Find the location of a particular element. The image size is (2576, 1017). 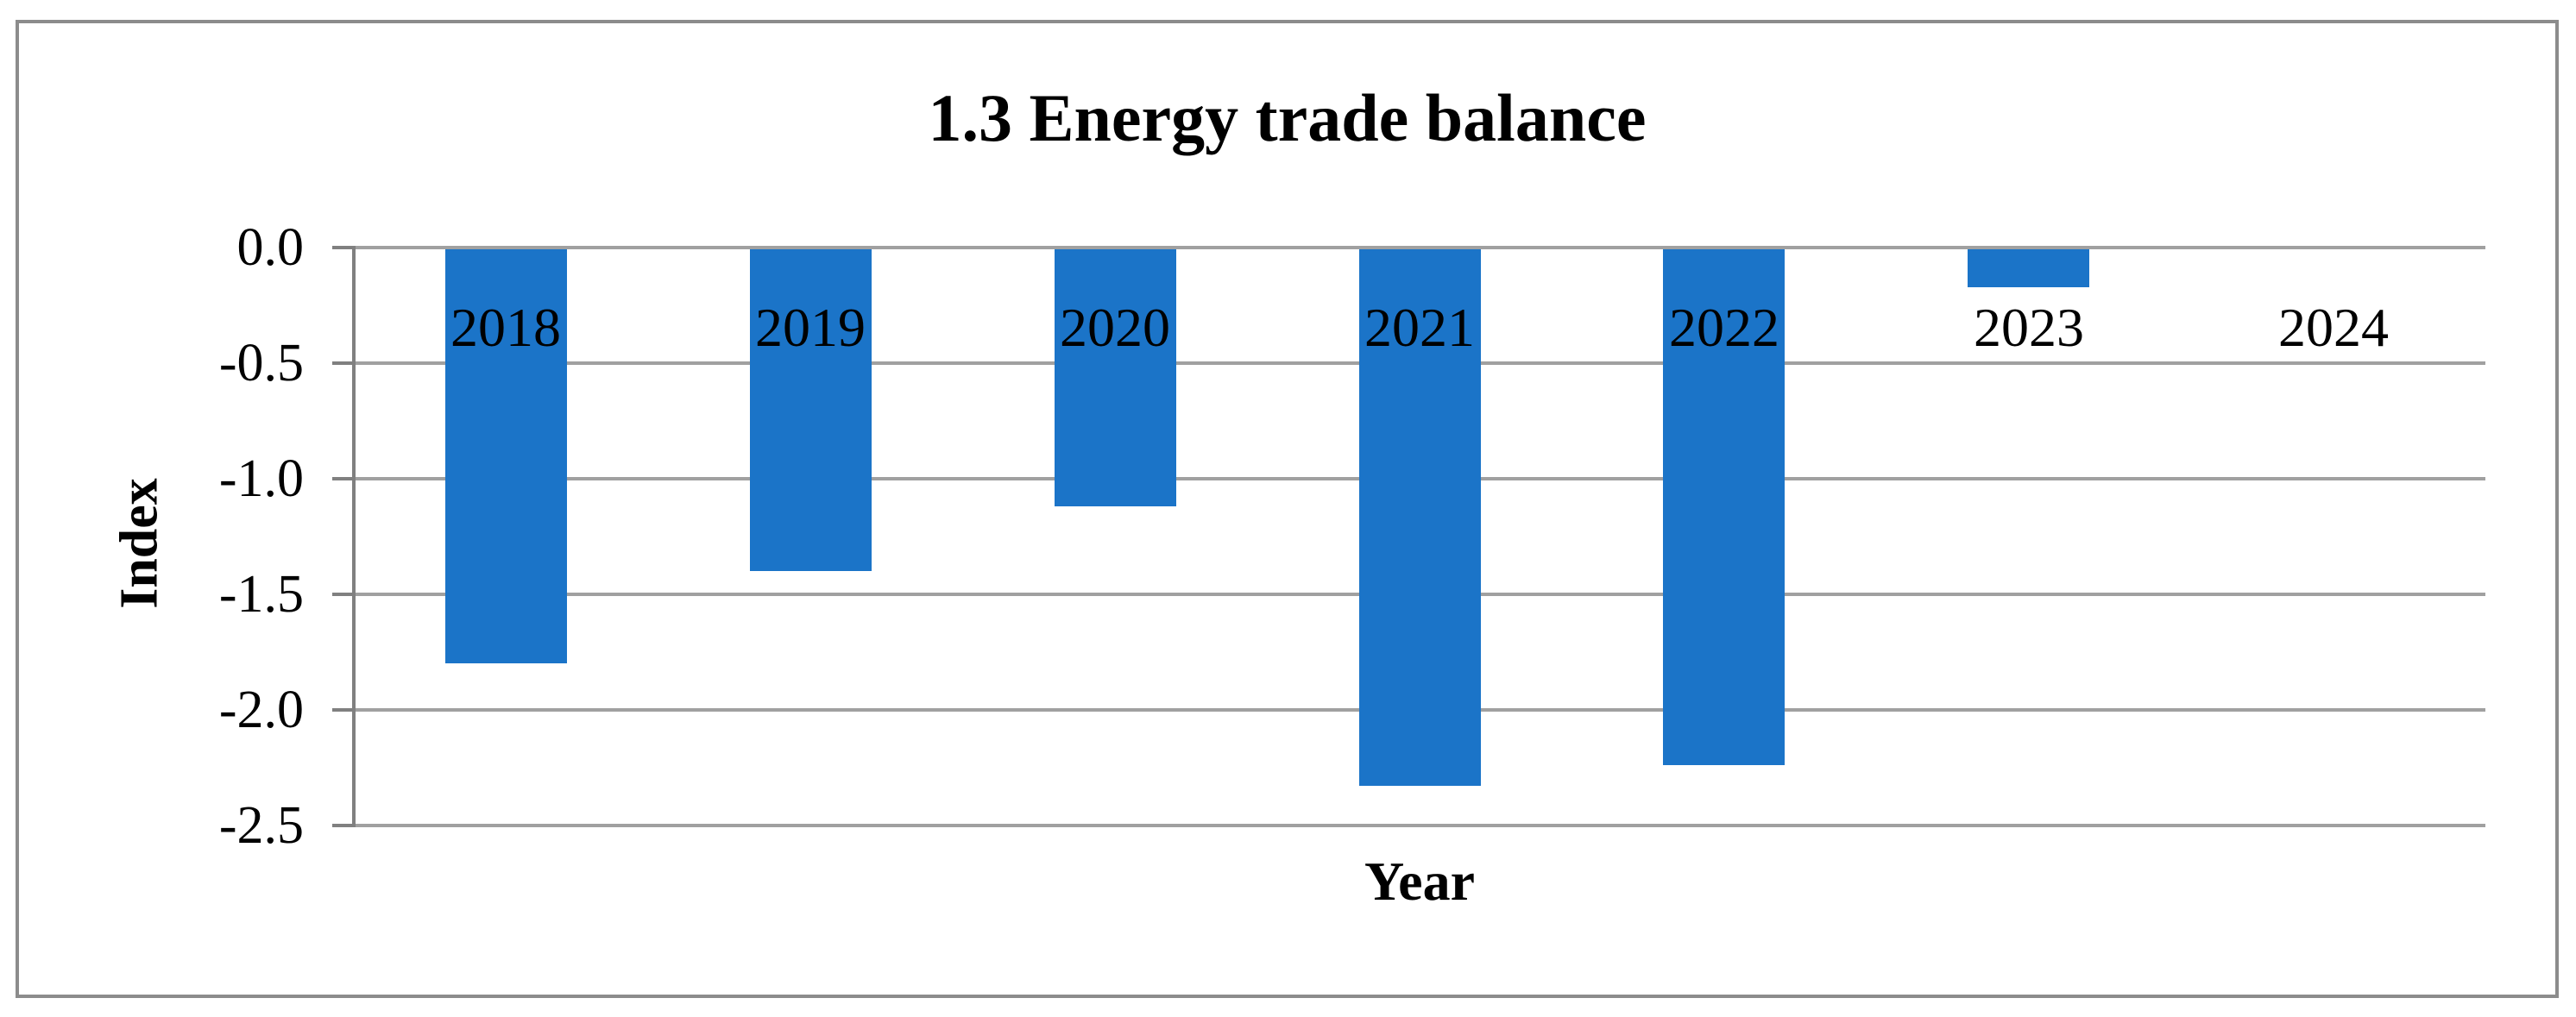

y-tick-label: -0.5 is located at coordinates (261, 363).